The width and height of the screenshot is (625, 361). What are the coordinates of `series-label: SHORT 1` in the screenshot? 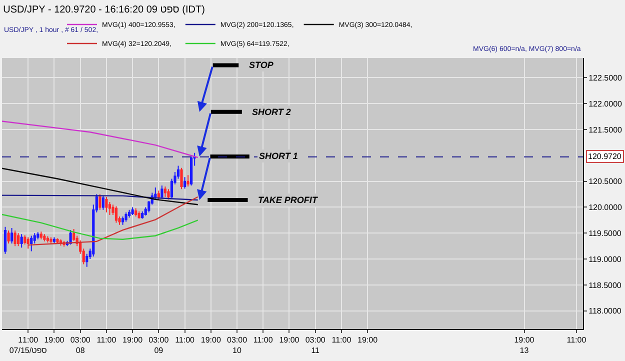 It's located at (278, 156).